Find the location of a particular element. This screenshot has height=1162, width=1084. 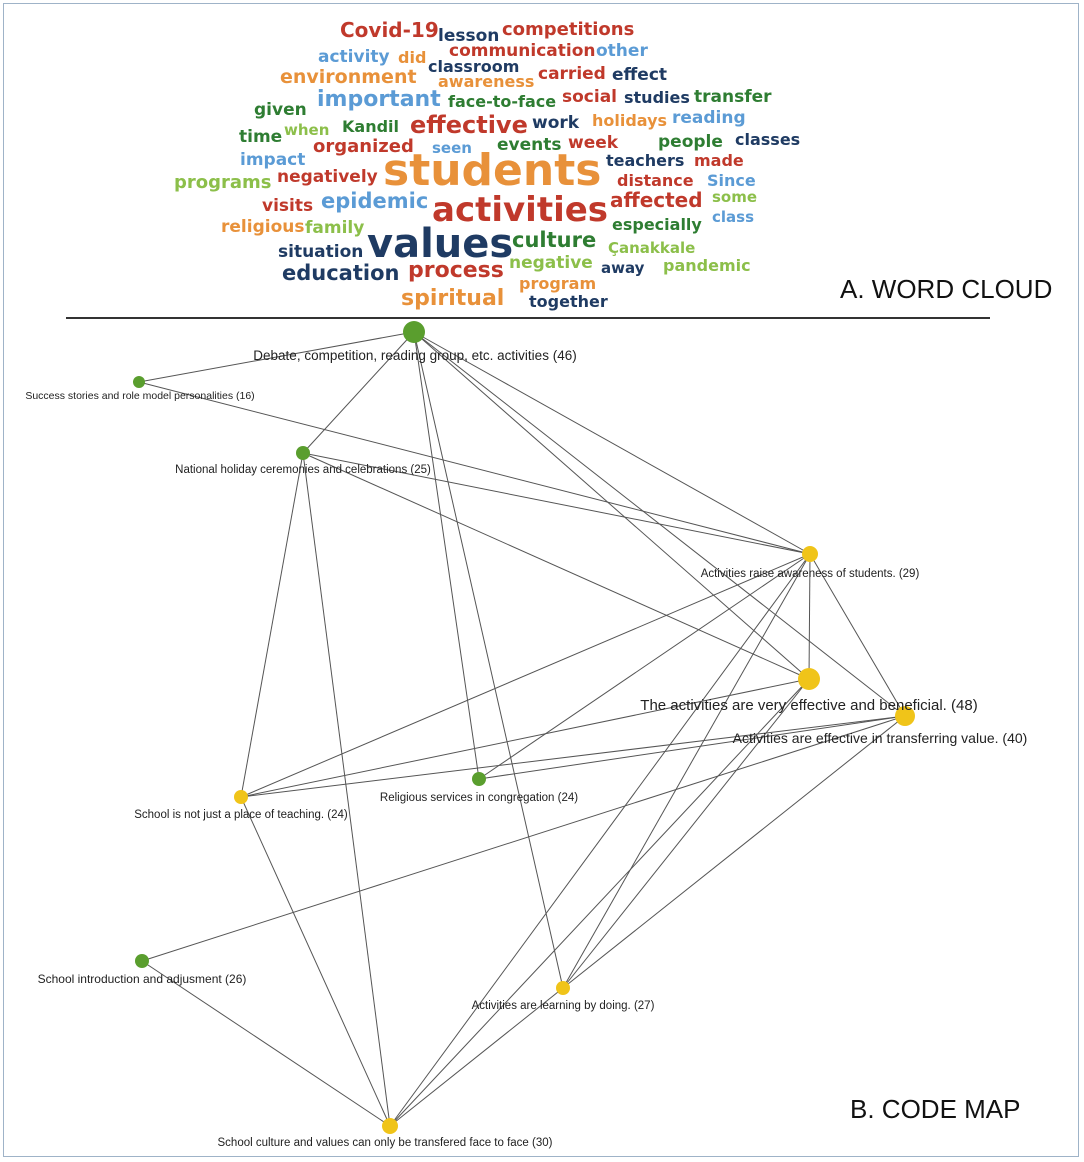

cloud-word: communication is located at coordinates (522, 51).